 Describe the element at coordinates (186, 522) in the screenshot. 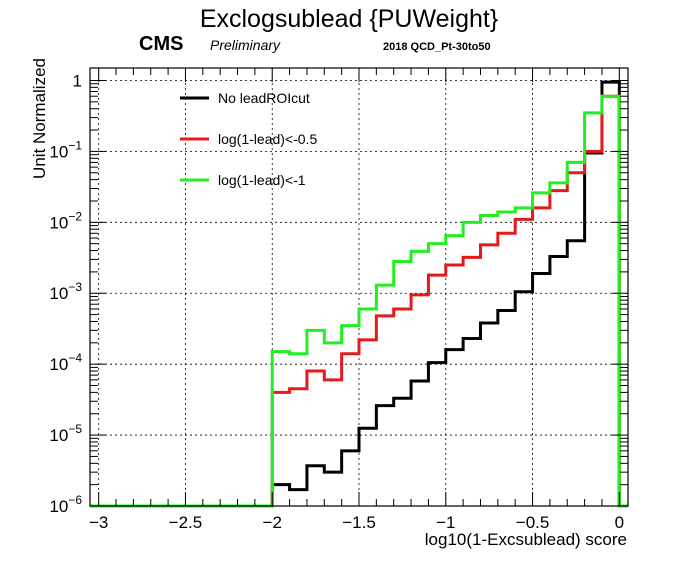

I see `x-tick-label: −2.5` at that location.